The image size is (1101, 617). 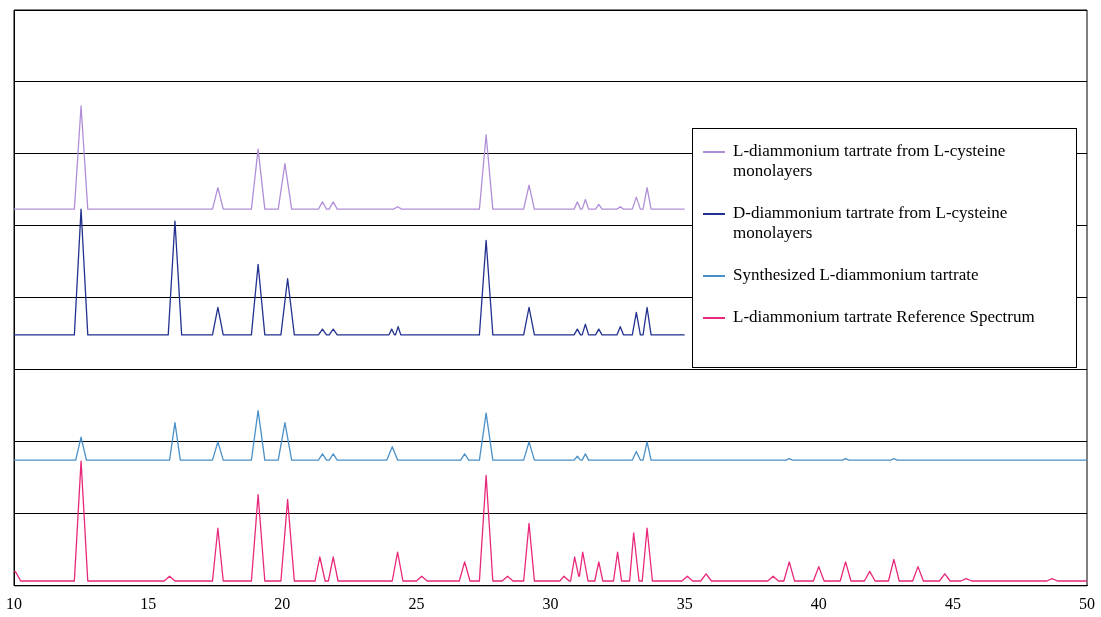 What do you see at coordinates (1087, 603) in the screenshot?
I see `x-tick-label: 50` at bounding box center [1087, 603].